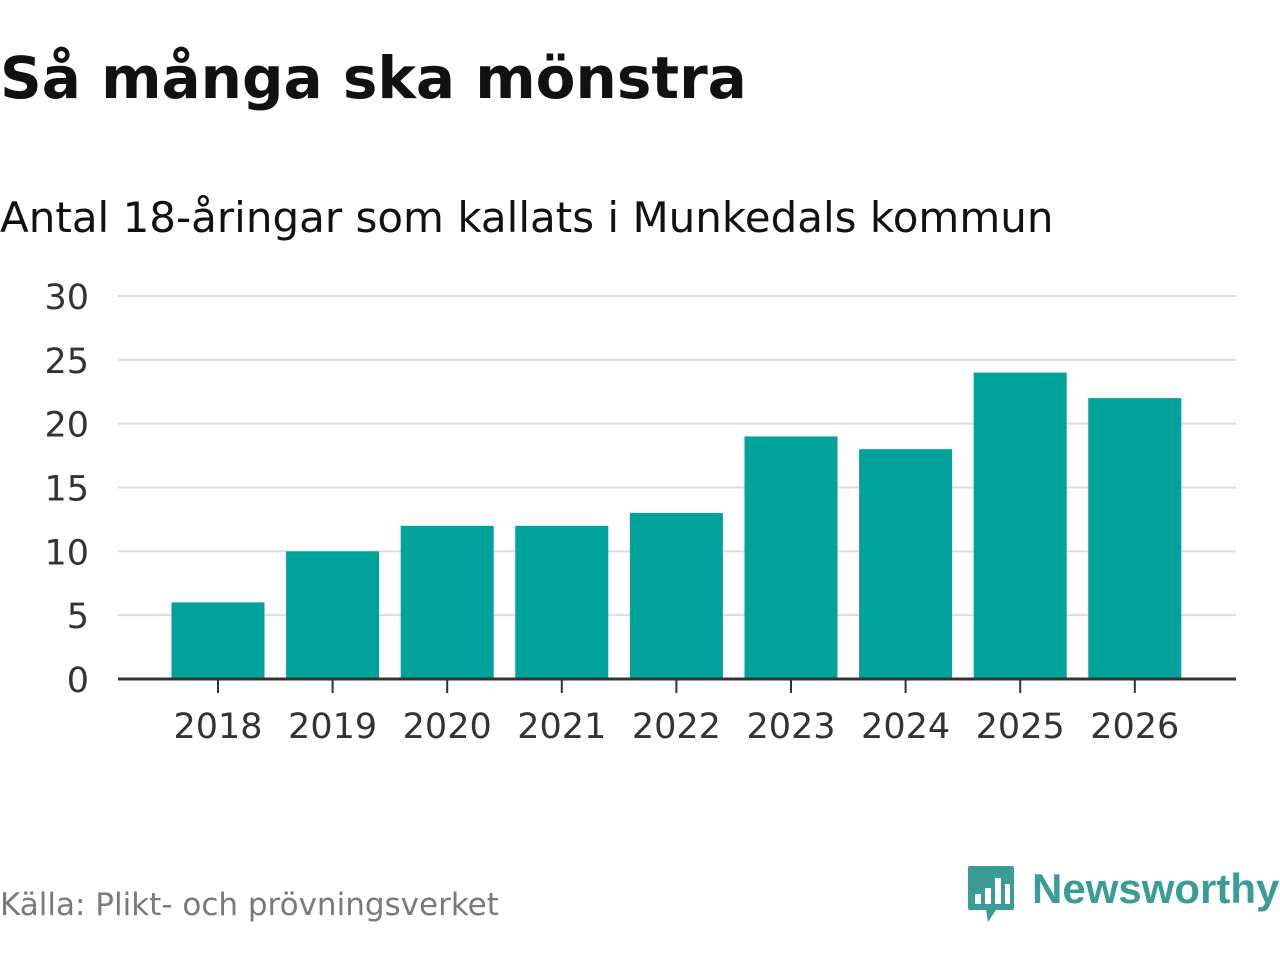  I want to click on y-tick-label: 10, so click(66, 553).